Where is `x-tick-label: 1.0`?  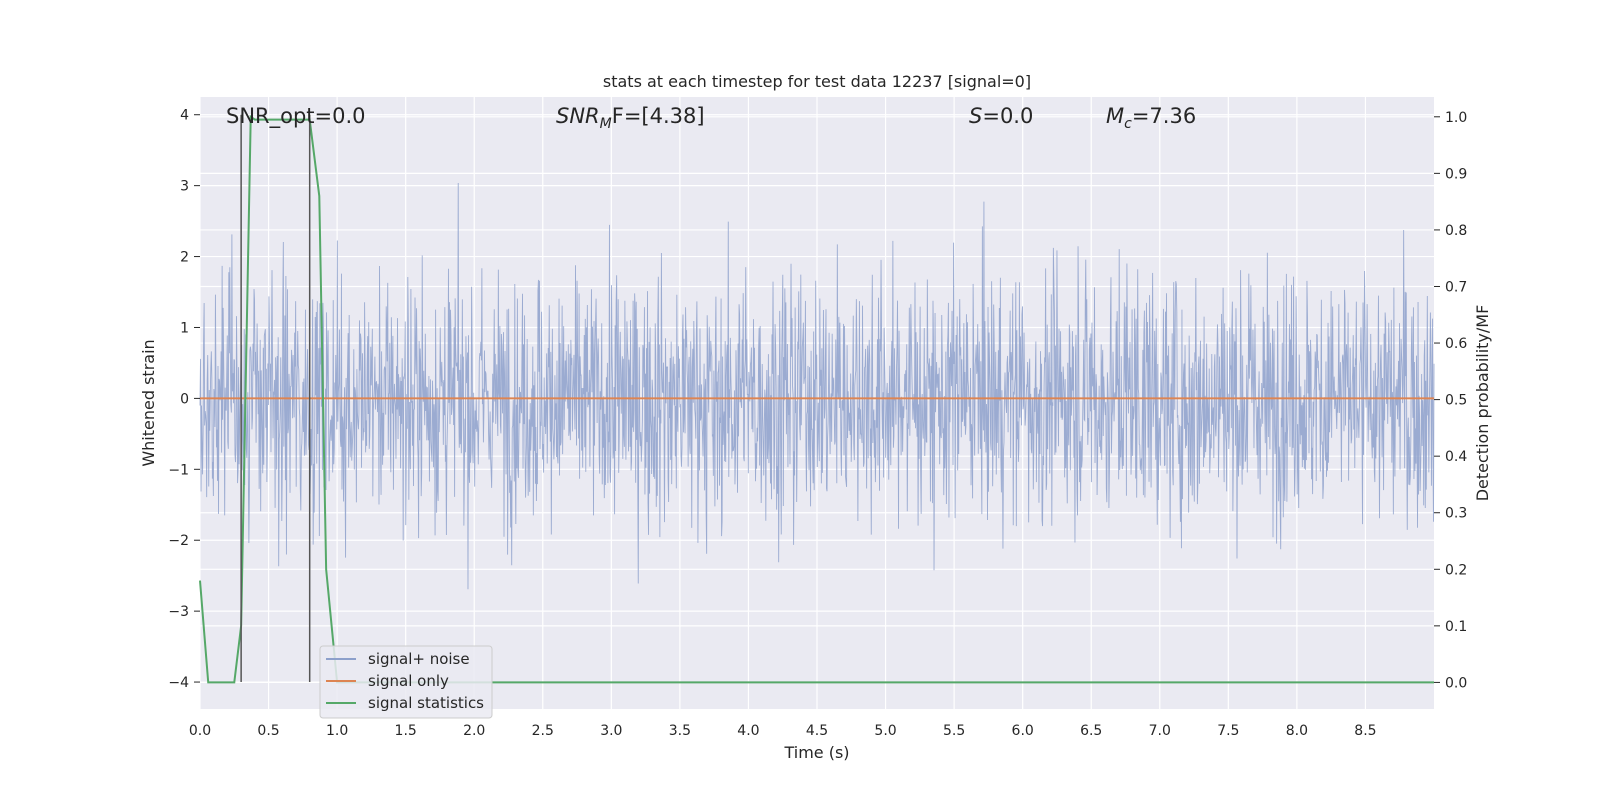 x-tick-label: 1.0 is located at coordinates (337, 731).